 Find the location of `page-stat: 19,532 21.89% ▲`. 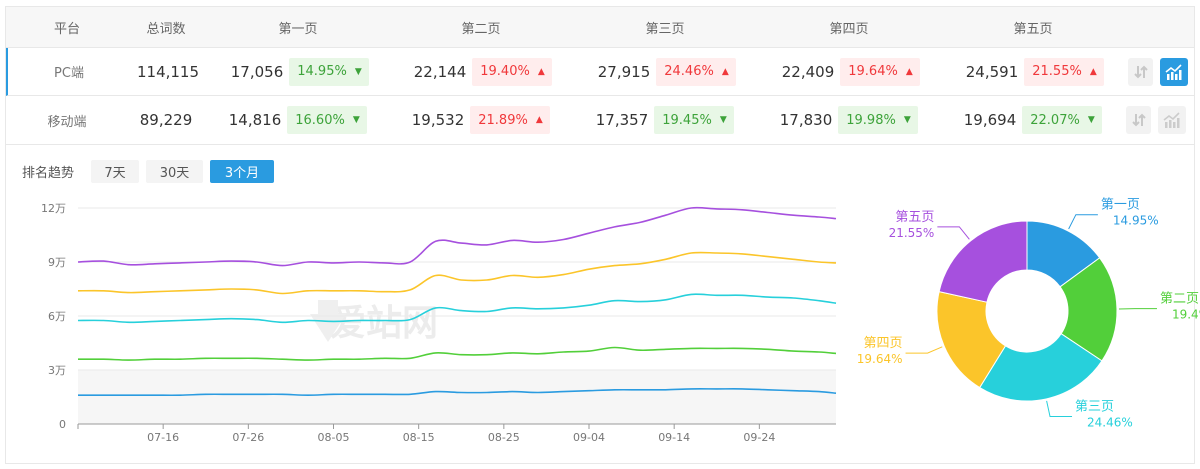

page-stat: 19,532 21.89% ▲ is located at coordinates (481, 120).